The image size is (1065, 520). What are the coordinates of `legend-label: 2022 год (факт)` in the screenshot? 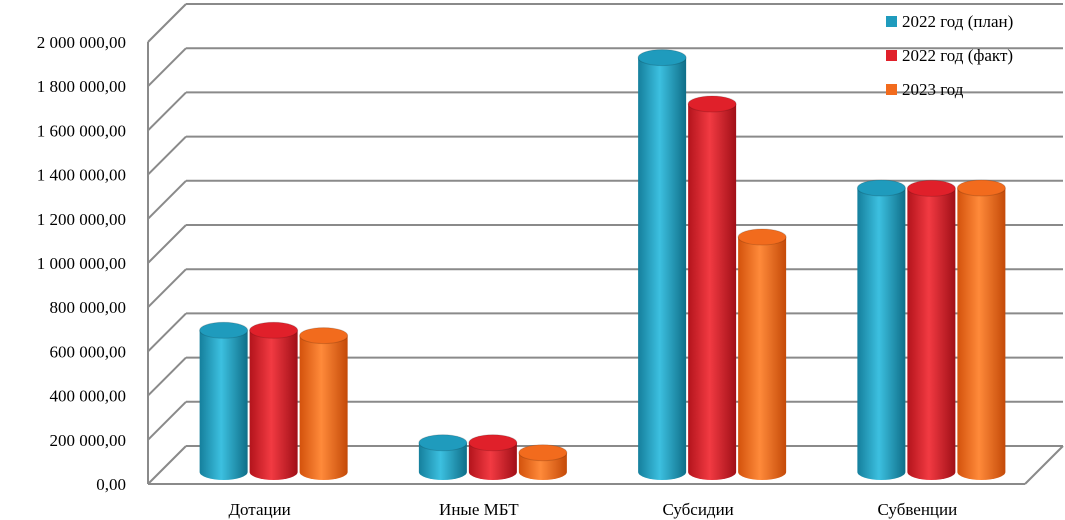 It's located at (957, 55).